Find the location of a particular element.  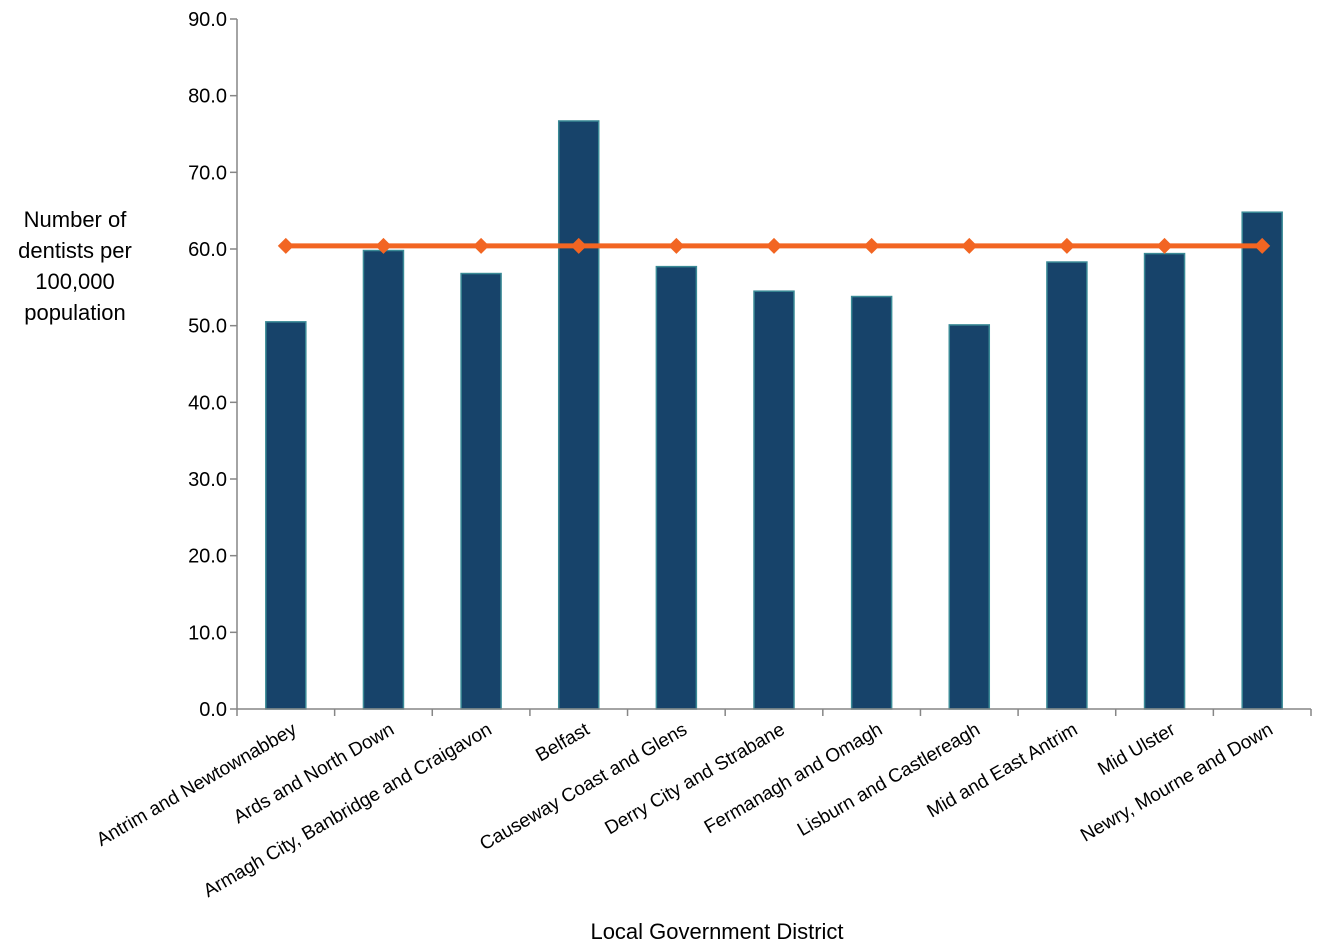

y-tick-label: 20.0 is located at coordinates (207, 557).